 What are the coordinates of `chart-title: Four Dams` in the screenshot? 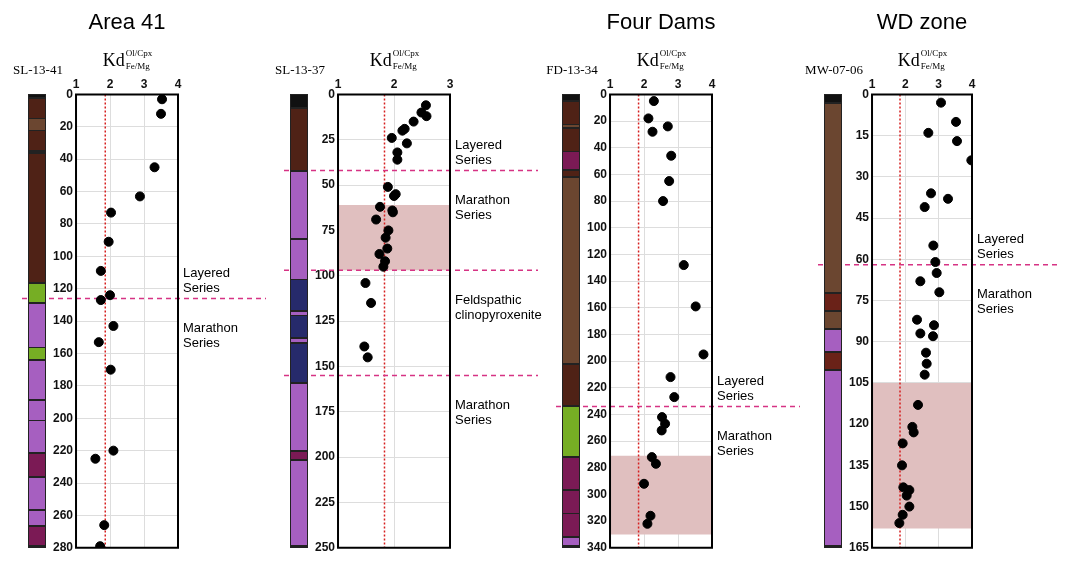 It's located at (661, 22).